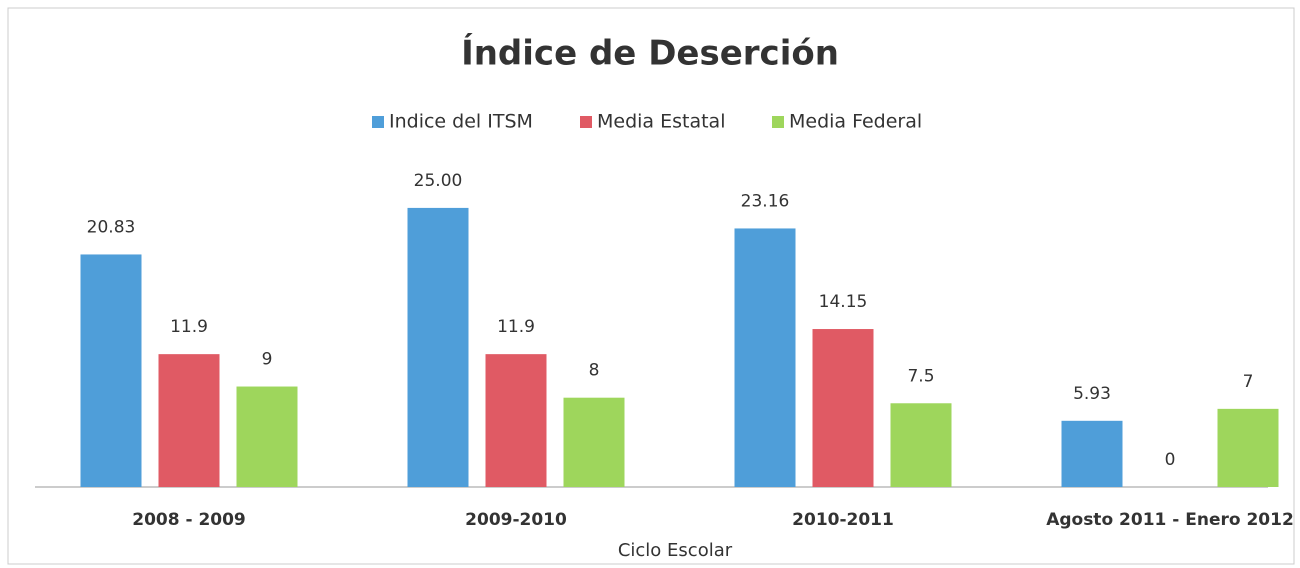 This screenshot has height=568, width=1300. What do you see at coordinates (650, 53) in the screenshot?
I see `chart-title: Índice de Deserción` at bounding box center [650, 53].